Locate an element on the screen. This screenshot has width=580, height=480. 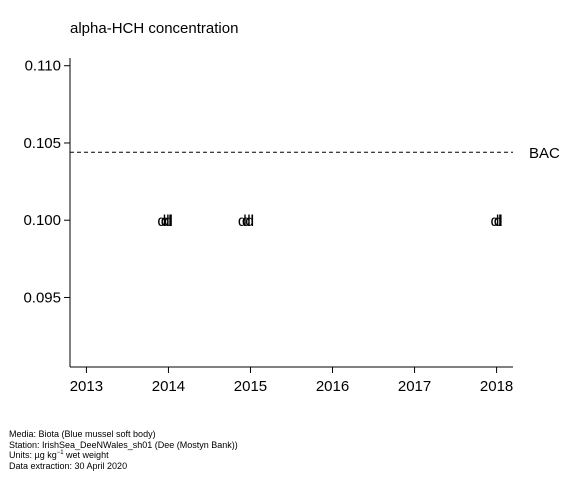
x-tick-label: 2017 is located at coordinates (414, 386).